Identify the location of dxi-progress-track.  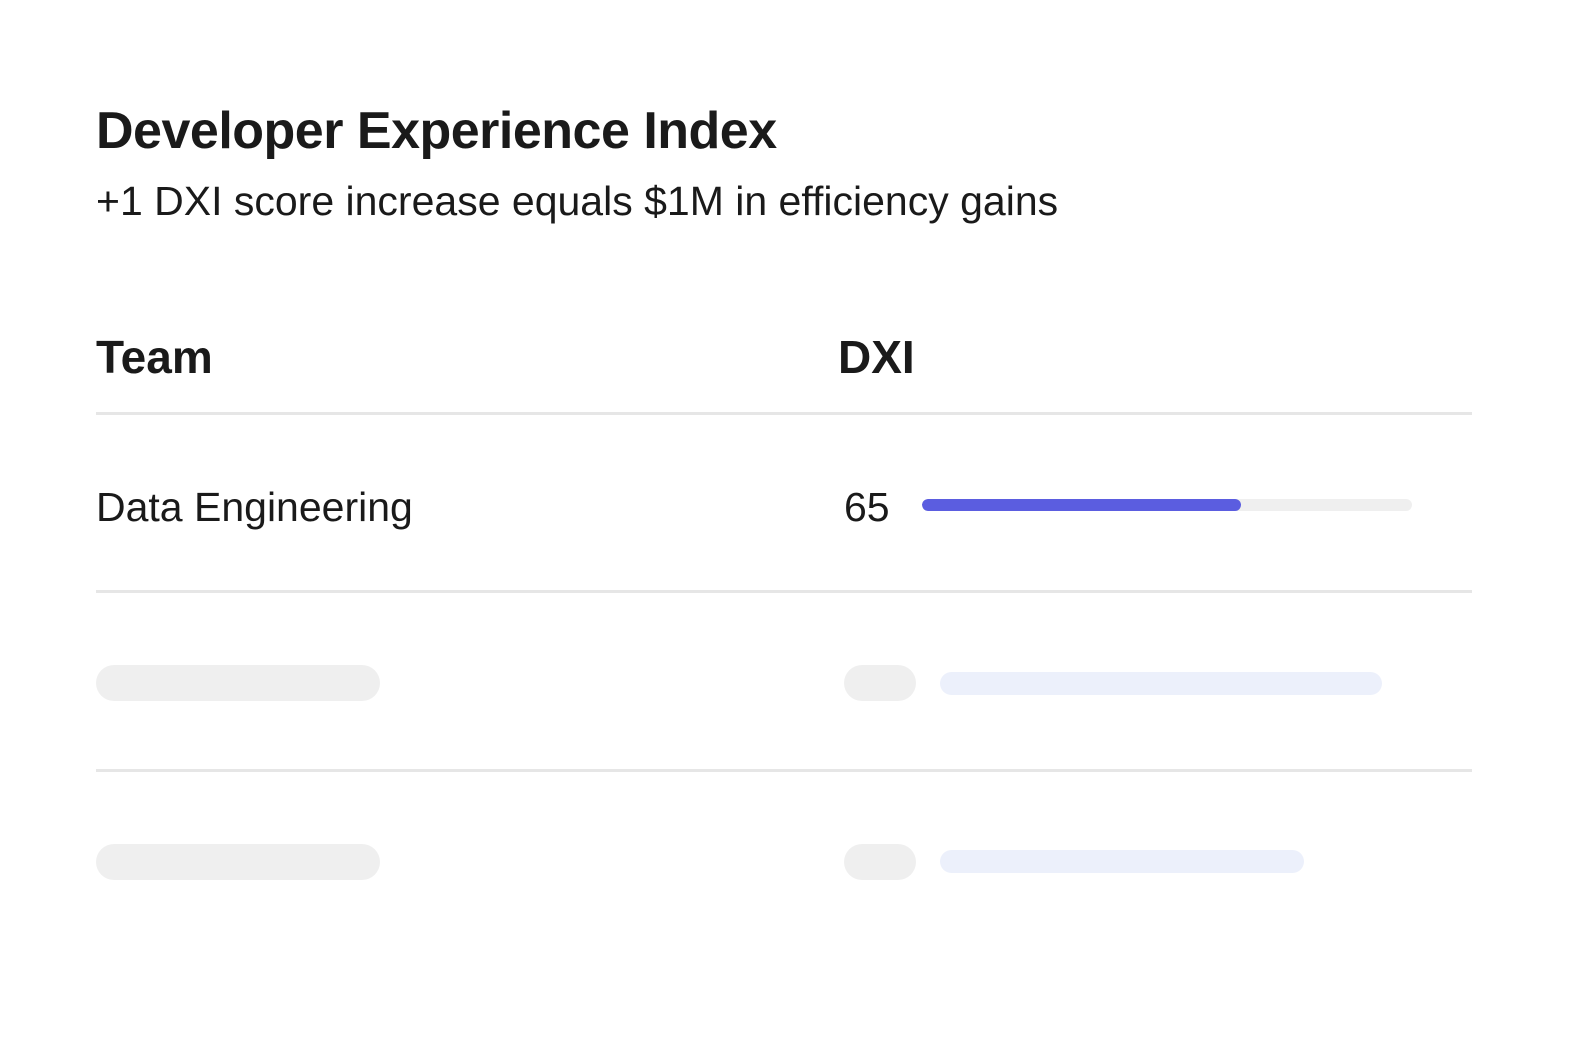
(1167, 505).